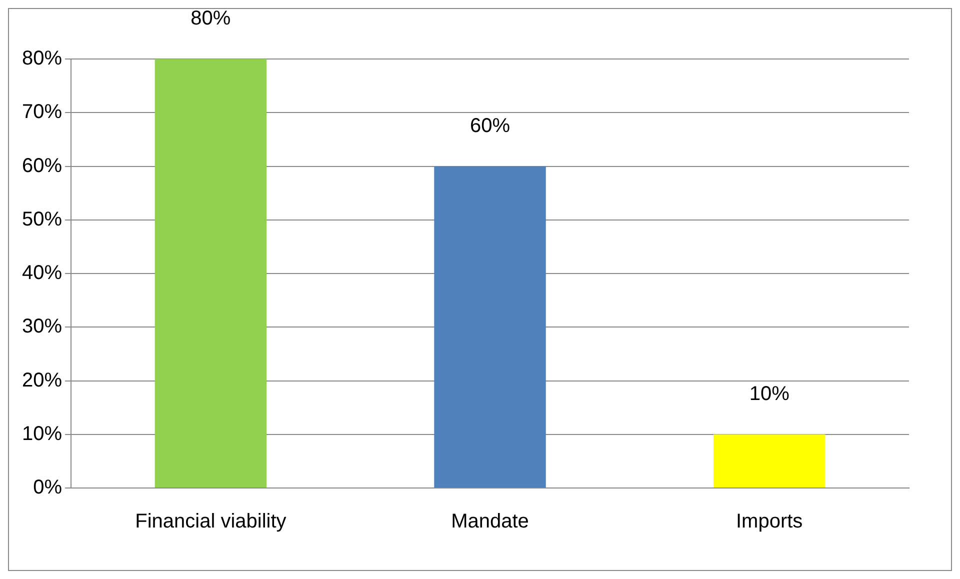 The image size is (960, 579). What do you see at coordinates (42, 59) in the screenshot?
I see `y-tick-label: 80%` at bounding box center [42, 59].